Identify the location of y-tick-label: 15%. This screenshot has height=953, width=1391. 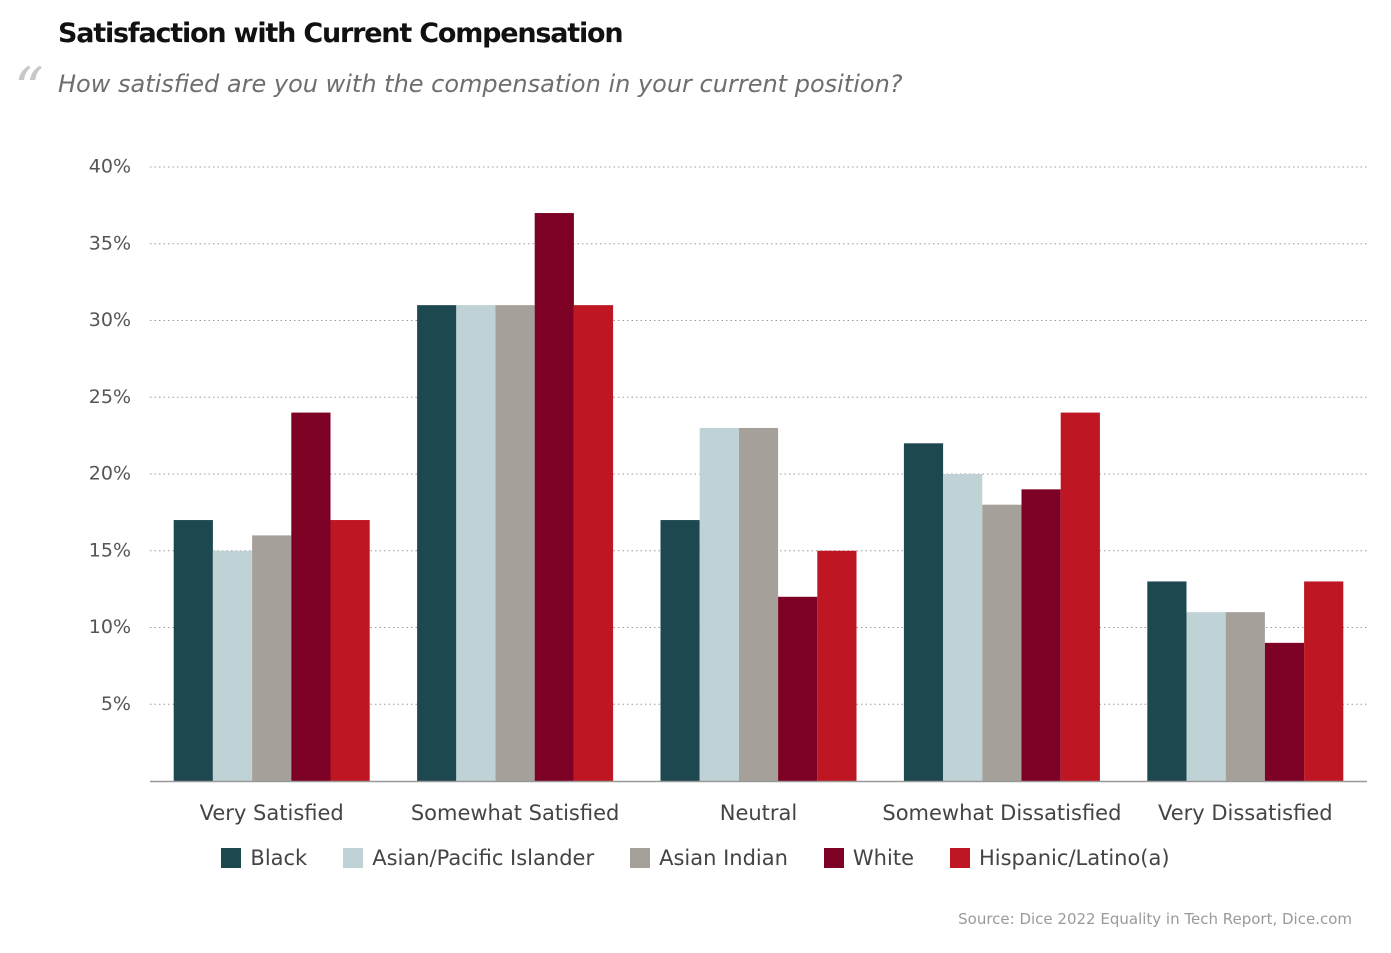
(110, 550).